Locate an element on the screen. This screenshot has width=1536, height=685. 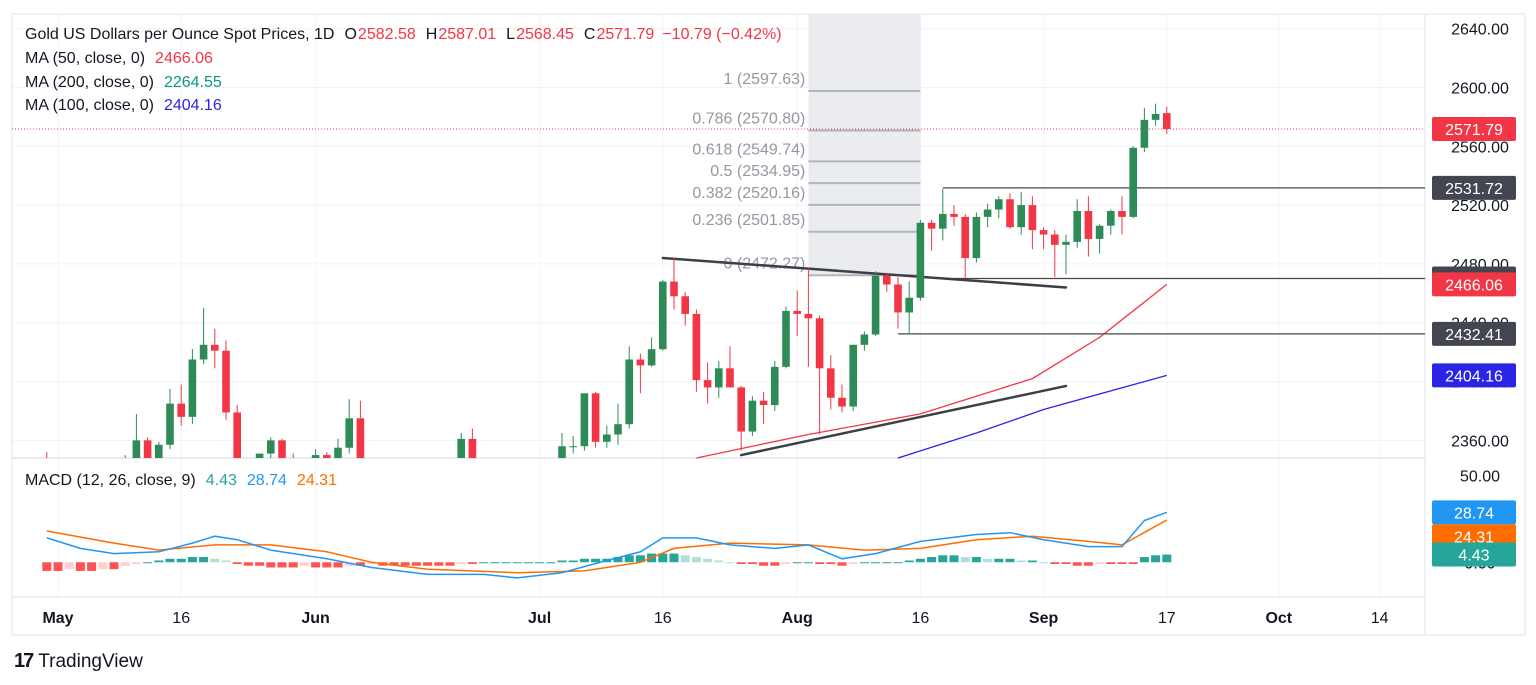
fib-level-label: 0.618 (2549.74) is located at coordinates (748, 149).